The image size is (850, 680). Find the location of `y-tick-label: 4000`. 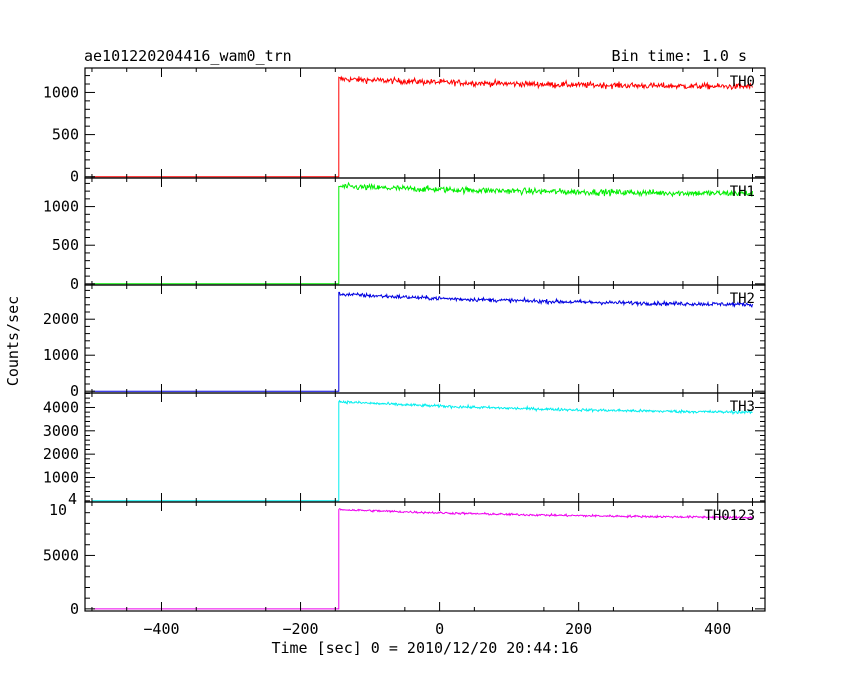

y-tick-label: 4000 is located at coordinates (61, 407).